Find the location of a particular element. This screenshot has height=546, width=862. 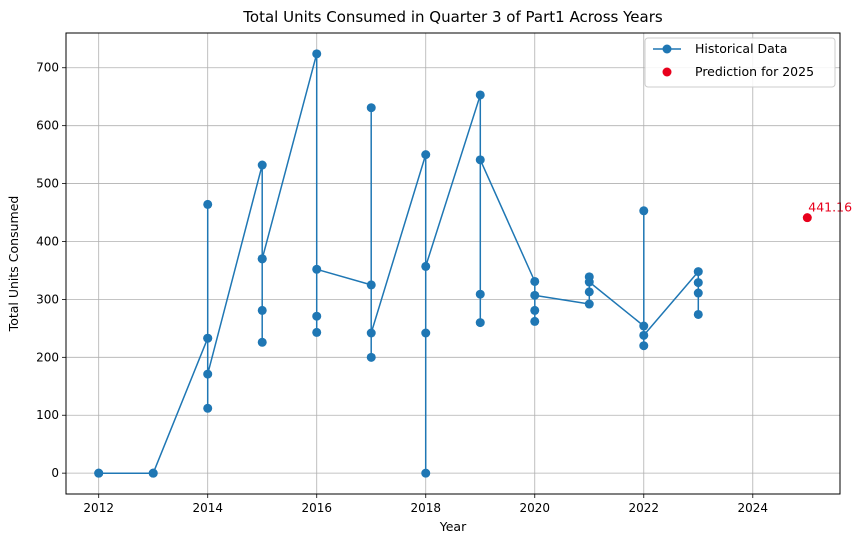

legend-box is located at coordinates (740, 62).